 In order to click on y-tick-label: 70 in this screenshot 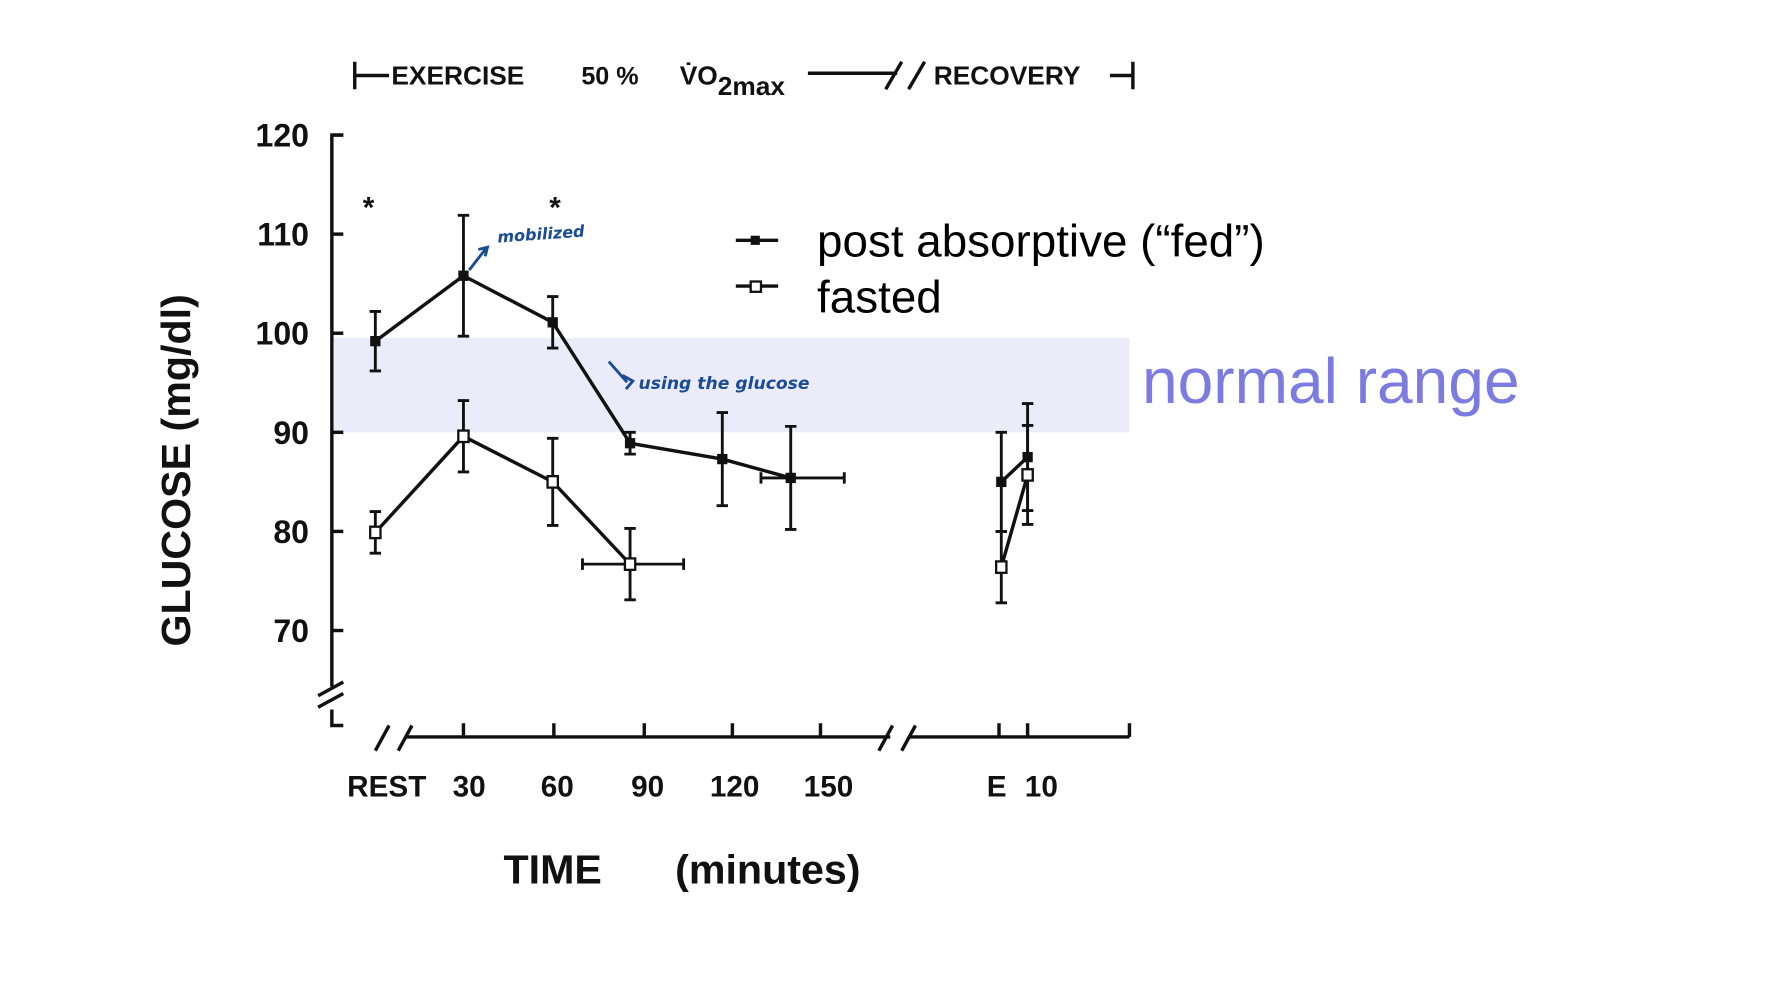, I will do `click(291, 631)`.